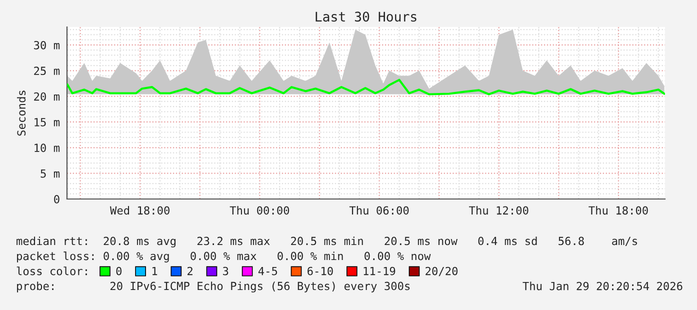  Describe the element at coordinates (618, 210) in the screenshot. I see `x-tick-label: Thu 18:00` at that location.